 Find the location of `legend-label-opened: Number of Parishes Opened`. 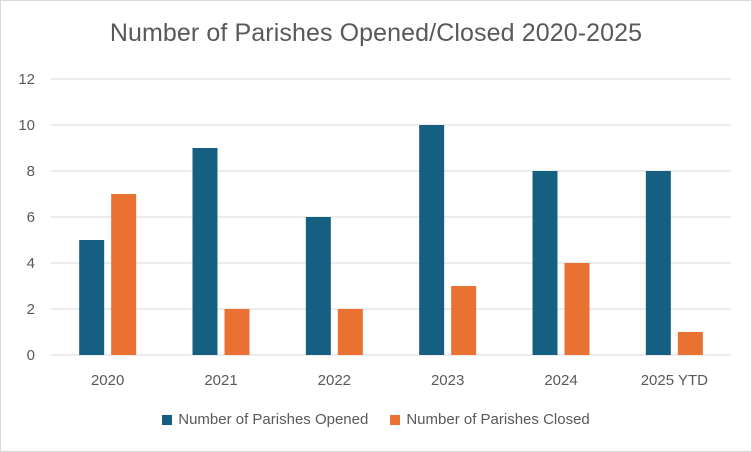

legend-label-opened: Number of Parishes Opened is located at coordinates (273, 419).